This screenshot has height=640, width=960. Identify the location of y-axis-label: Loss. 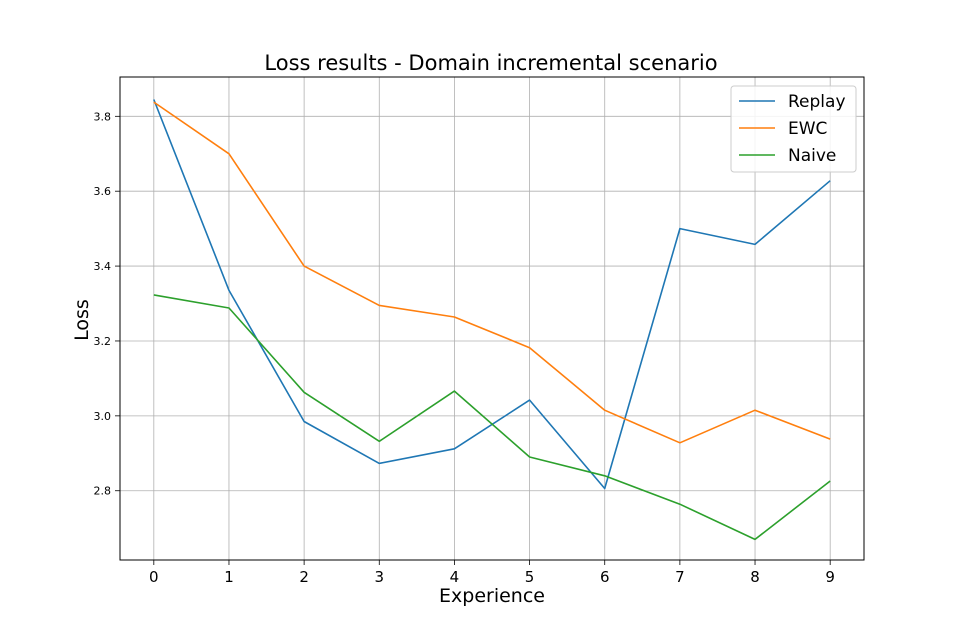
(82, 320).